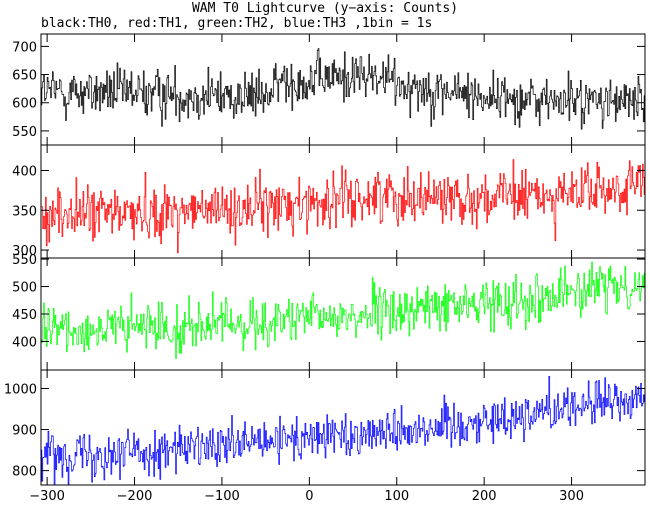  What do you see at coordinates (24, 47) in the screenshot?
I see `y-tick-label-th0: 700` at bounding box center [24, 47].